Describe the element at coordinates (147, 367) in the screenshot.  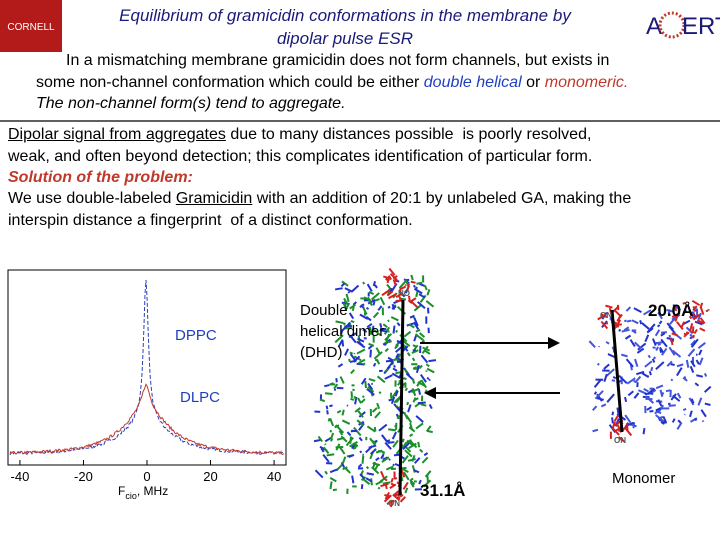
I see `trace` at that location.